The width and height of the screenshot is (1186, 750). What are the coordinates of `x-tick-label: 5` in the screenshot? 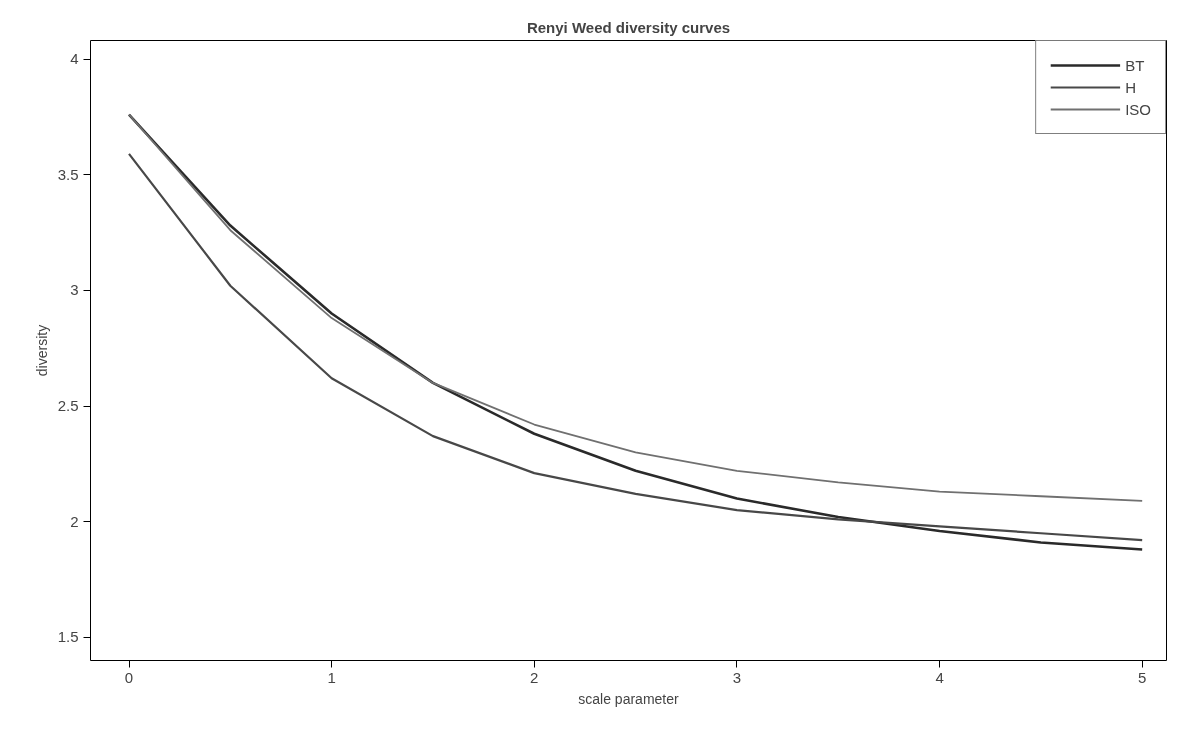 It's located at (1142, 677).